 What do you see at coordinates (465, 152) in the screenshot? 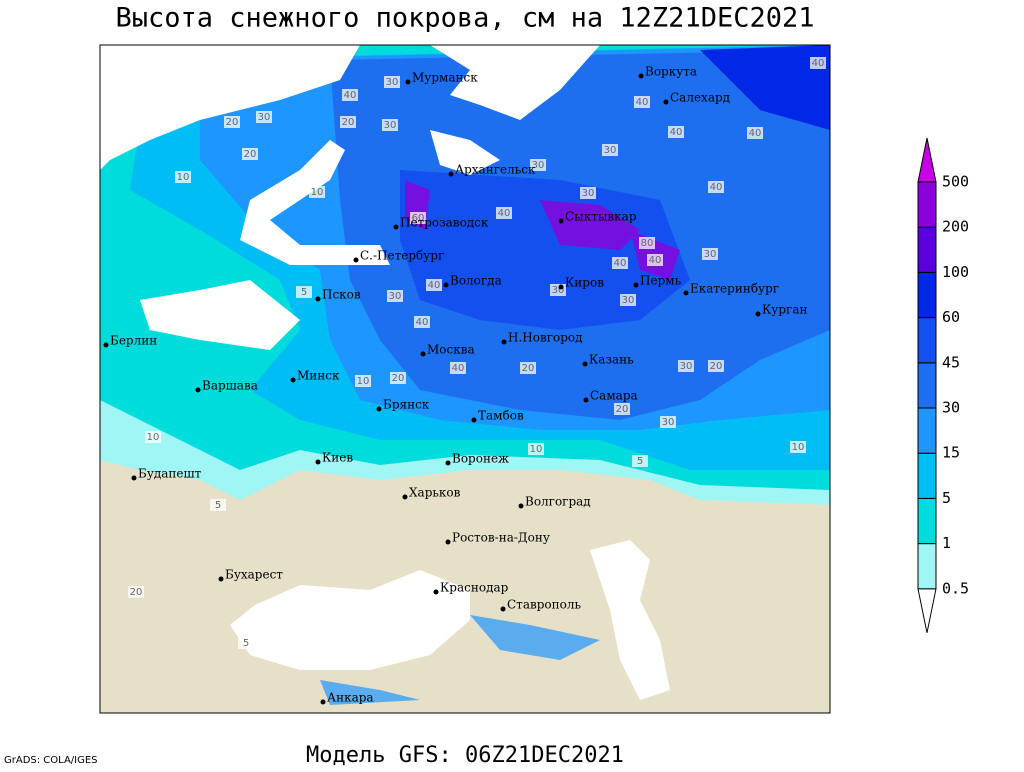
I see `white-sea` at bounding box center [465, 152].